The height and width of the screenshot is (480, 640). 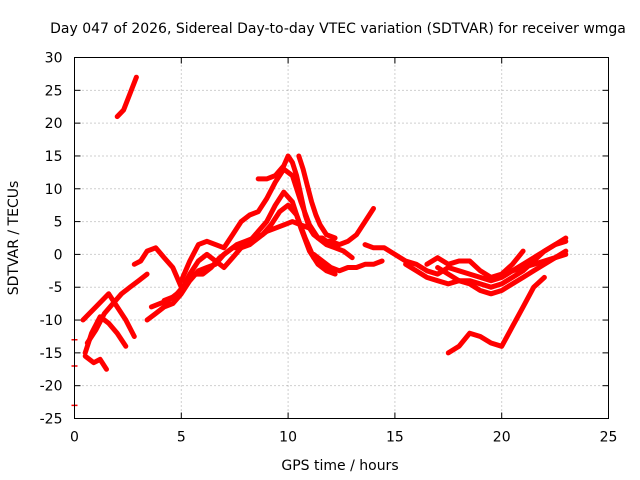 What do you see at coordinates (51, 420) in the screenshot?
I see `y-tick-label: -25` at bounding box center [51, 420].